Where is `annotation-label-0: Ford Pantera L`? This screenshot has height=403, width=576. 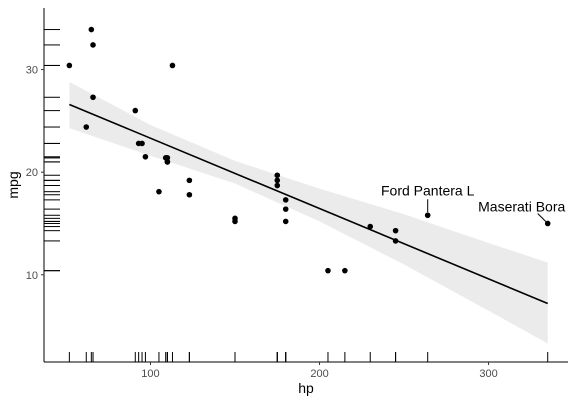 annotation-label-0: Ford Pantera L is located at coordinates (428, 190).